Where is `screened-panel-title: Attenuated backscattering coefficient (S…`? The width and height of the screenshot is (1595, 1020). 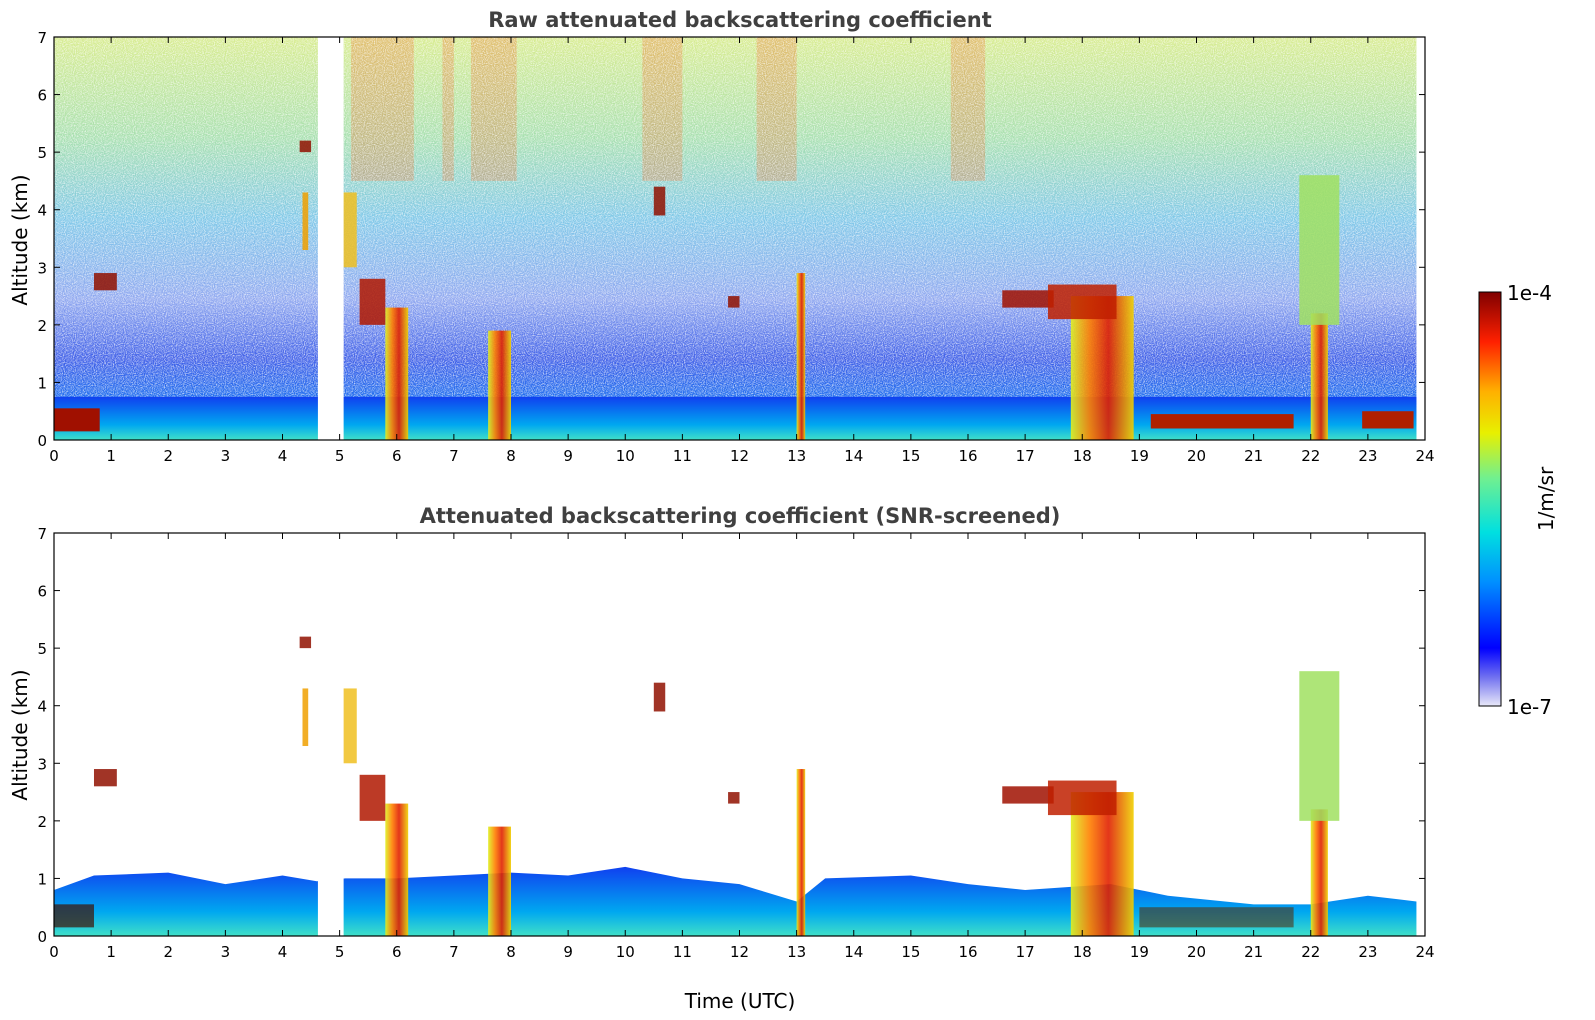 screened-panel-title: Attenuated backscattering coefficient (S… is located at coordinates (740, 516).